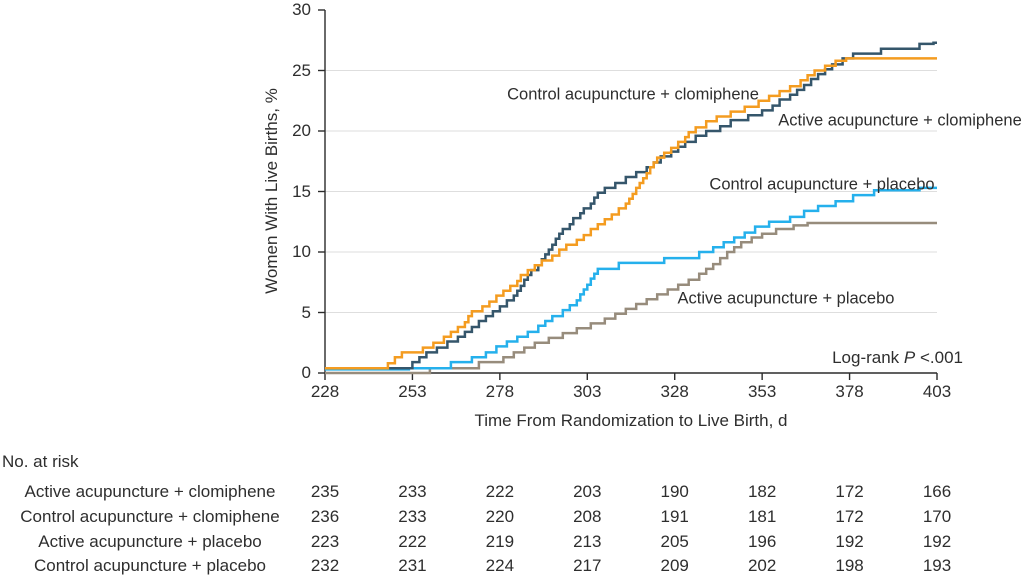 The width and height of the screenshot is (1024, 578). I want to click on risk-value-r0-c3: 203, so click(587, 491).